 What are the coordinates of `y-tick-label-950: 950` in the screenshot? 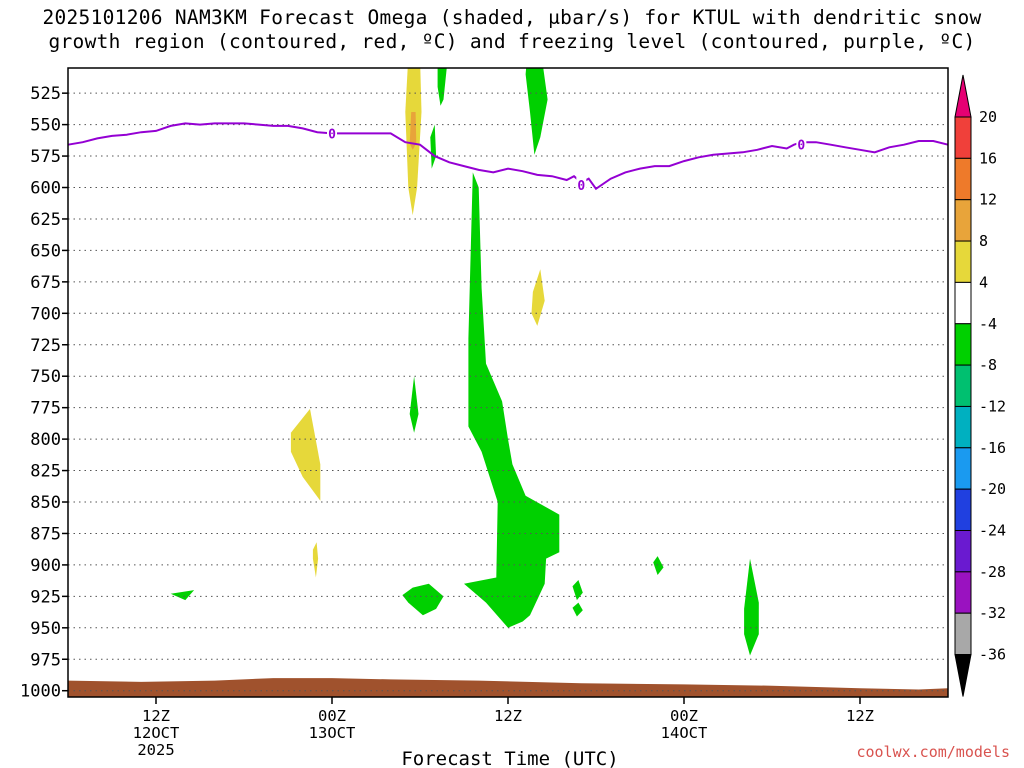 It's located at (45, 629).